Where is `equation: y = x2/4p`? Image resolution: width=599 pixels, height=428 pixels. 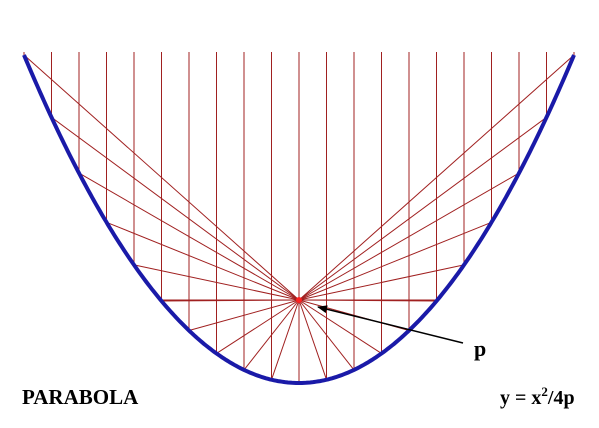
equation: y = x2/4p is located at coordinates (537, 396).